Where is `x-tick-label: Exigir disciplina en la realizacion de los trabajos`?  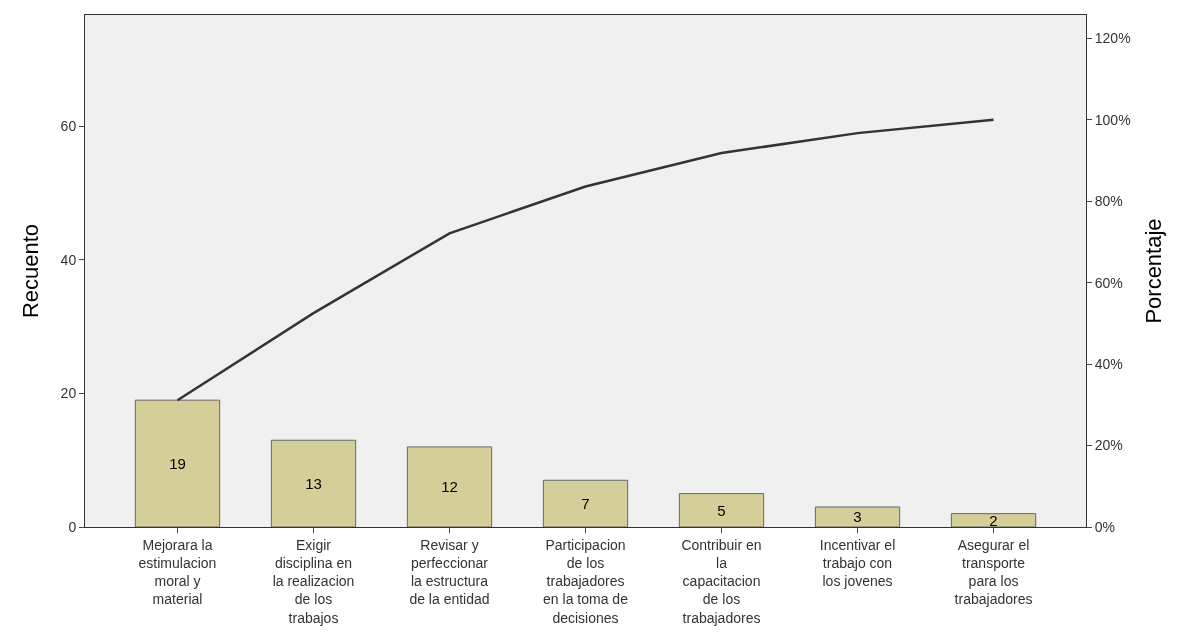 x-tick-label: Exigir disciplina en la realizacion de los trabajos is located at coordinates (313, 581).